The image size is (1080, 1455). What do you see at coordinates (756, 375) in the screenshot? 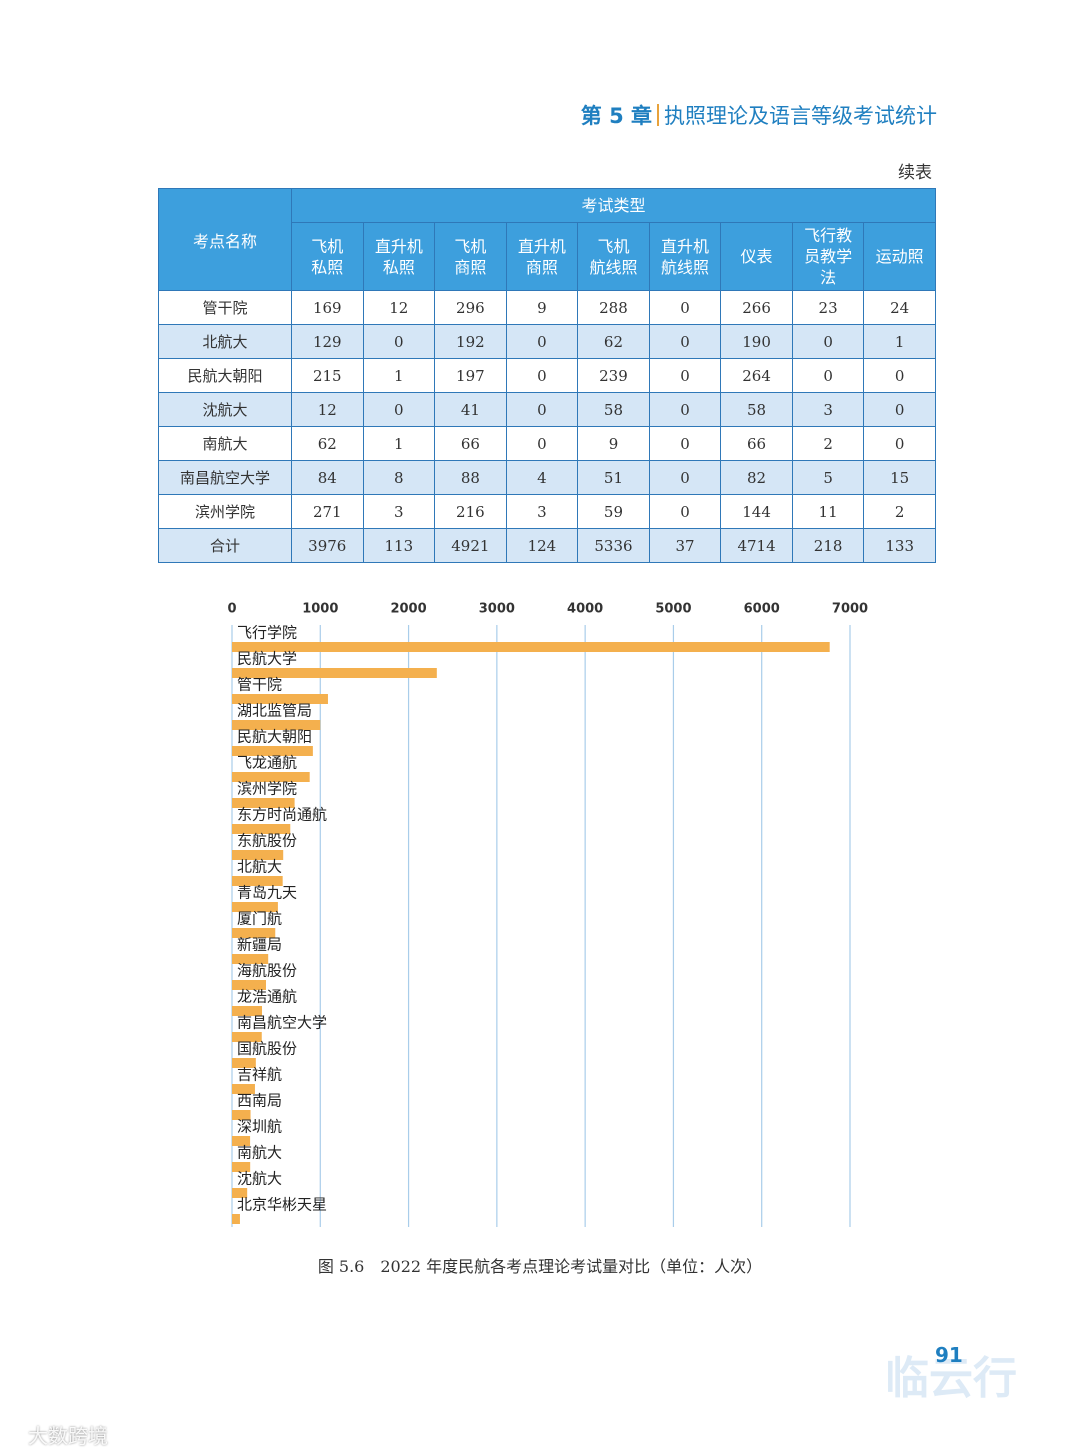
I see `table-cell: 264` at bounding box center [756, 375].